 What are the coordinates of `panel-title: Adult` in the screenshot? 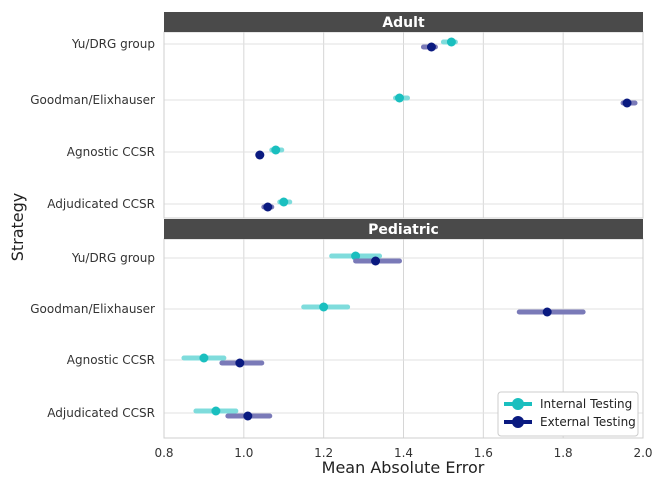 It's located at (403, 23).